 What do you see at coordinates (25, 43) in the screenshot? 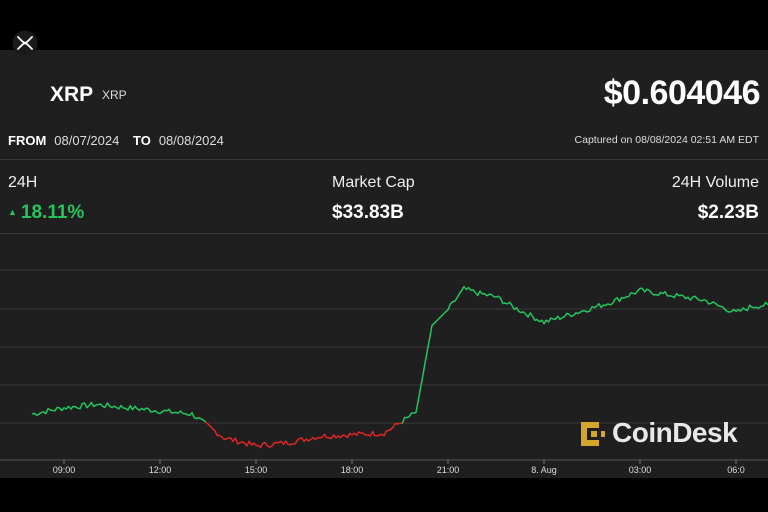
I see `xrp-logo-icon` at bounding box center [25, 43].